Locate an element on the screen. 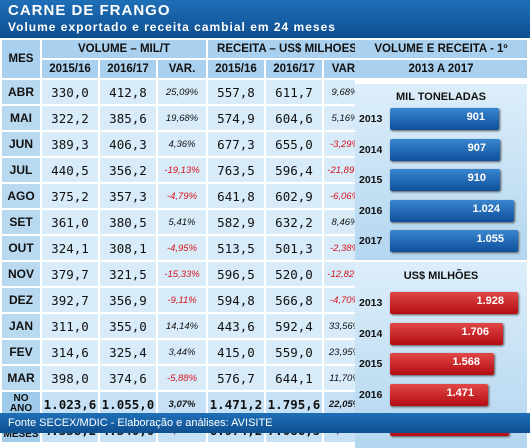 This screenshot has width=530, height=448. volume-var-cell: 14,14% is located at coordinates (182, 326).